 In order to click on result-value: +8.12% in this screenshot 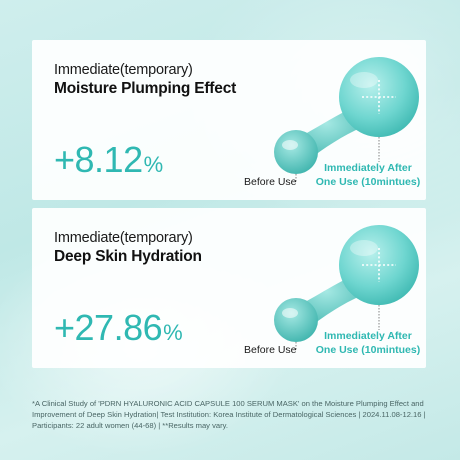, I will do `click(108, 162)`.